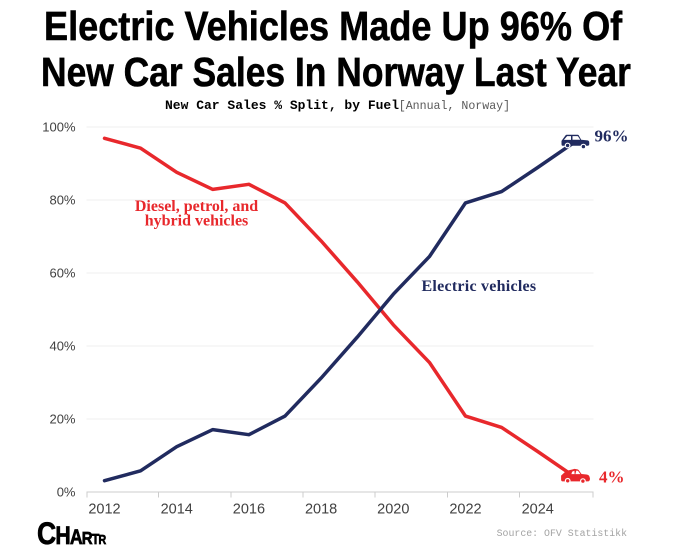  Describe the element at coordinates (62, 273) in the screenshot. I see `svg-text: 60%` at that location.